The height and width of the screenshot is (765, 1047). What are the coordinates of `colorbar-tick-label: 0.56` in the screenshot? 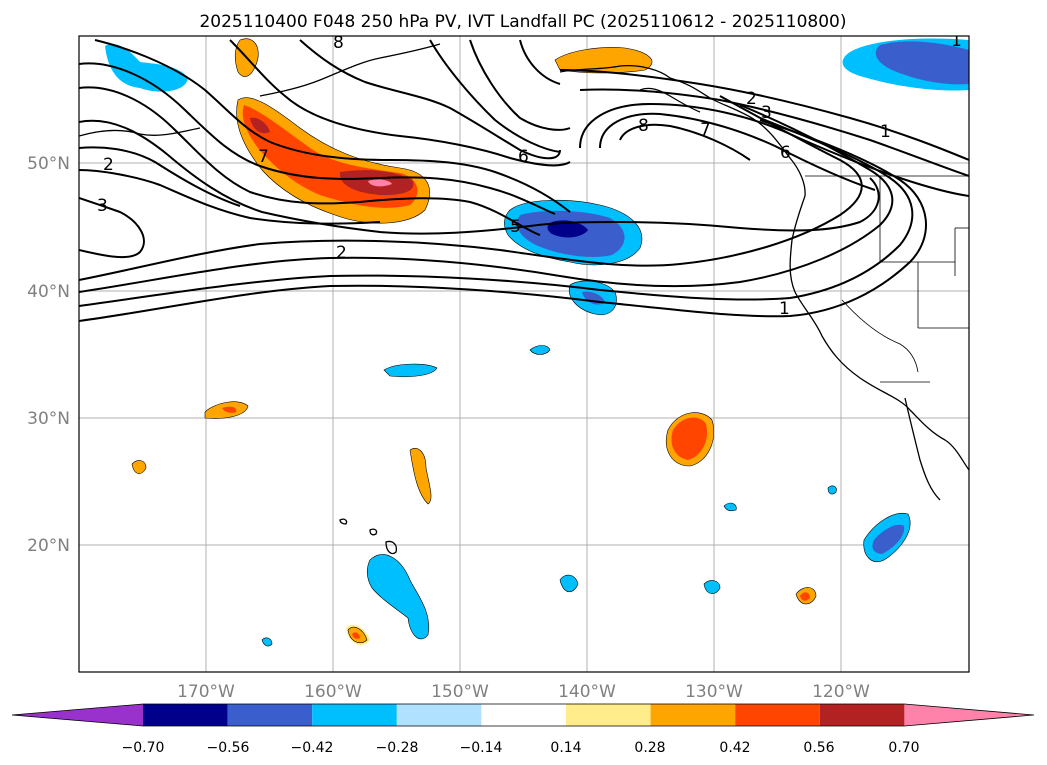 It's located at (818, 748).